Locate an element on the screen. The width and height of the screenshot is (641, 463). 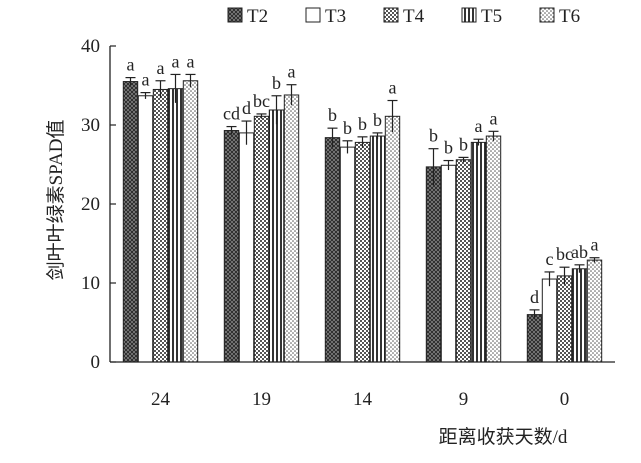
legend-label-T2: T2 is located at coordinates (257, 16).